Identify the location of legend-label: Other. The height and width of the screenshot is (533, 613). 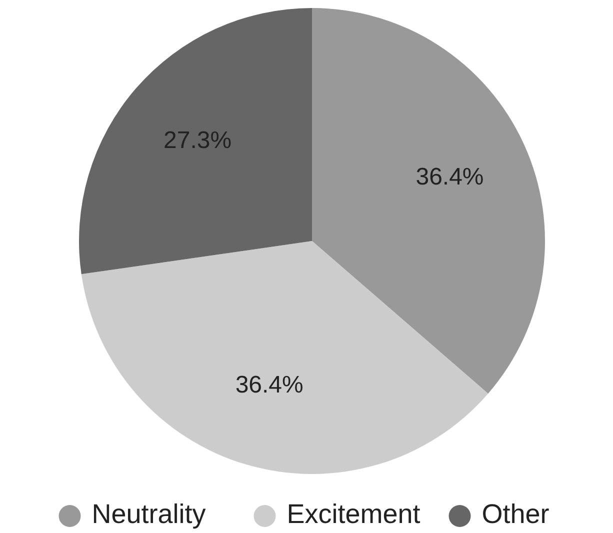
(516, 514).